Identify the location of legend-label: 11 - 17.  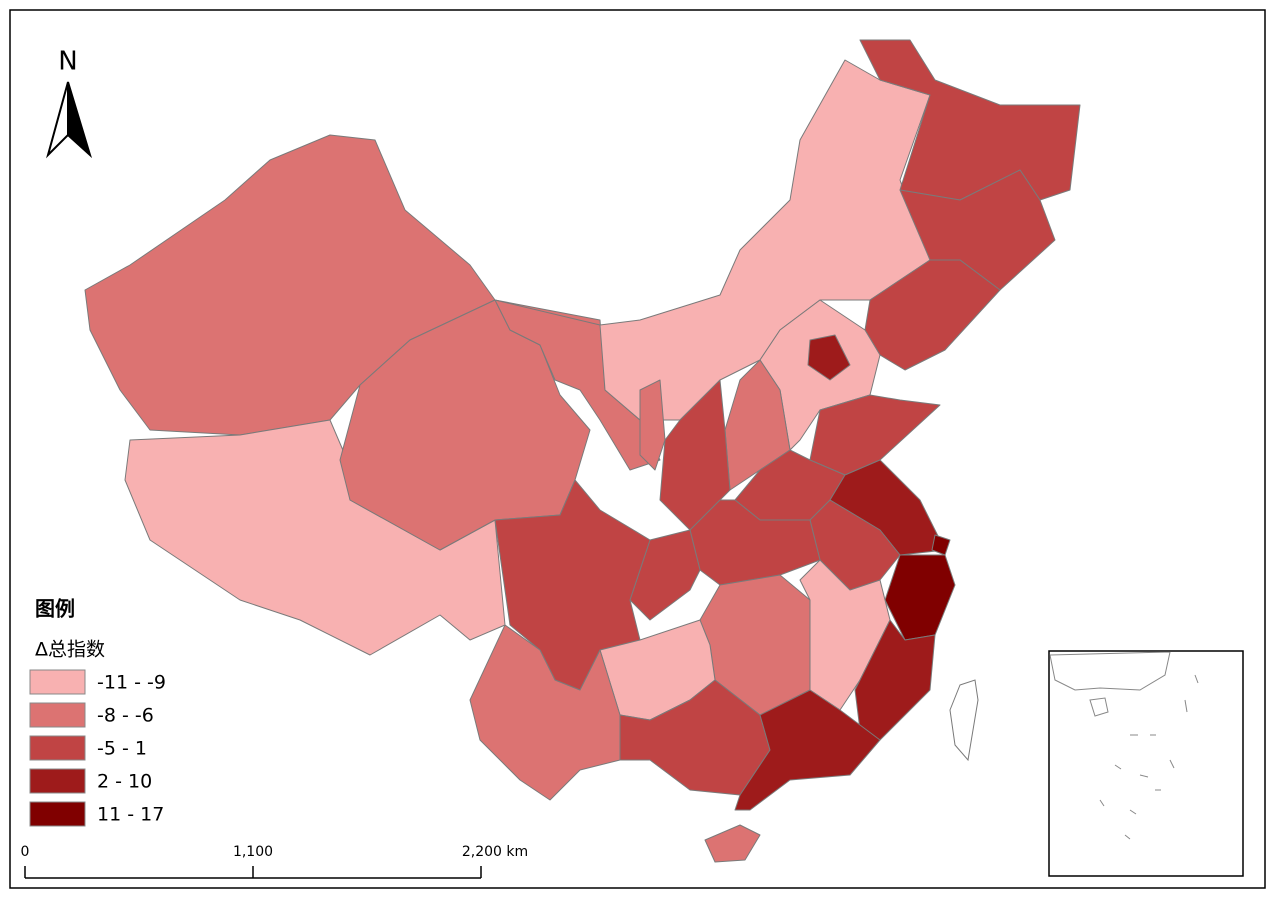
(130, 815).